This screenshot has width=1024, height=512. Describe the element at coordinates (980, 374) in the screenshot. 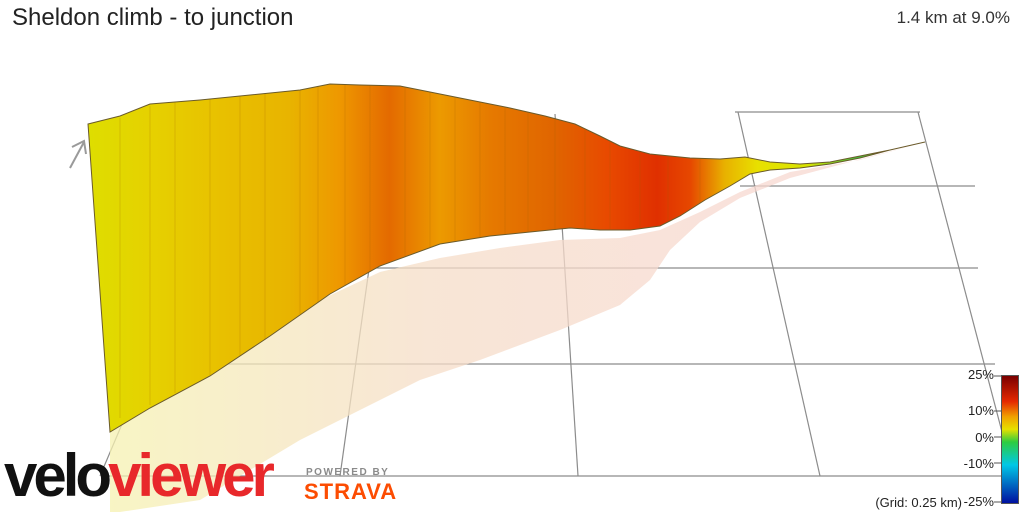

I see `legend-label-25: 25%` at that location.